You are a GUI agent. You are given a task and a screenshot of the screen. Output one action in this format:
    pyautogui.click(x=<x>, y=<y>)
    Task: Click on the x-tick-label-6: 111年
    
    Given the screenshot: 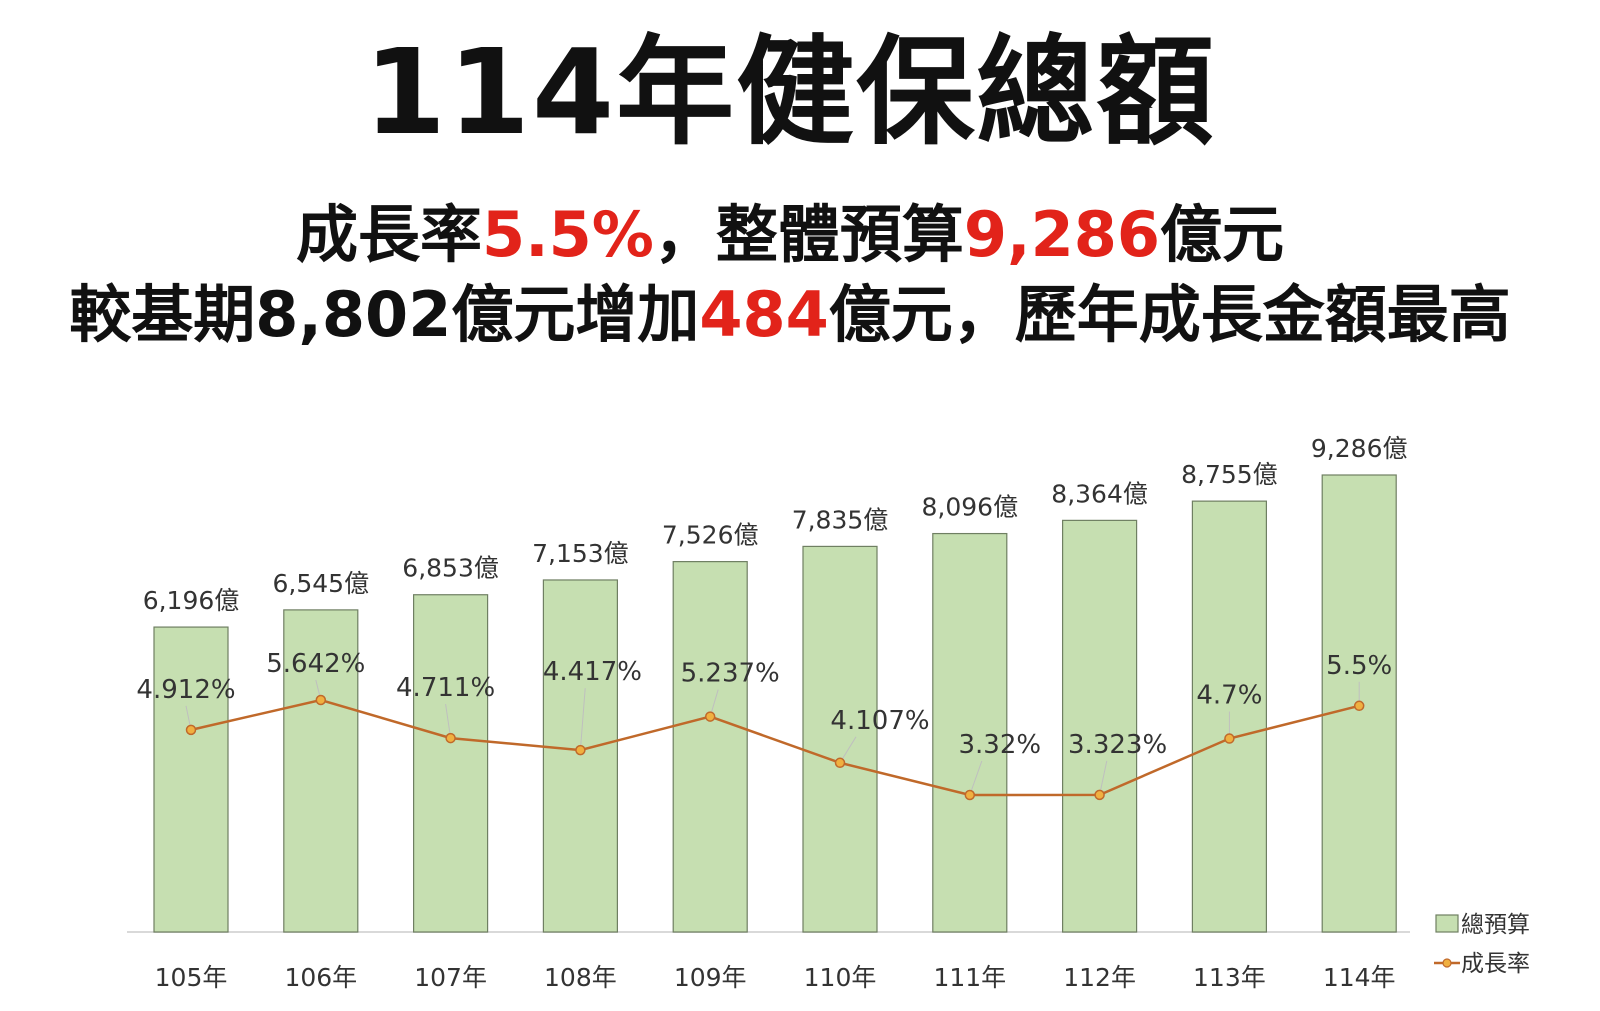 What is the action you would take?
    pyautogui.click(x=969, y=977)
    